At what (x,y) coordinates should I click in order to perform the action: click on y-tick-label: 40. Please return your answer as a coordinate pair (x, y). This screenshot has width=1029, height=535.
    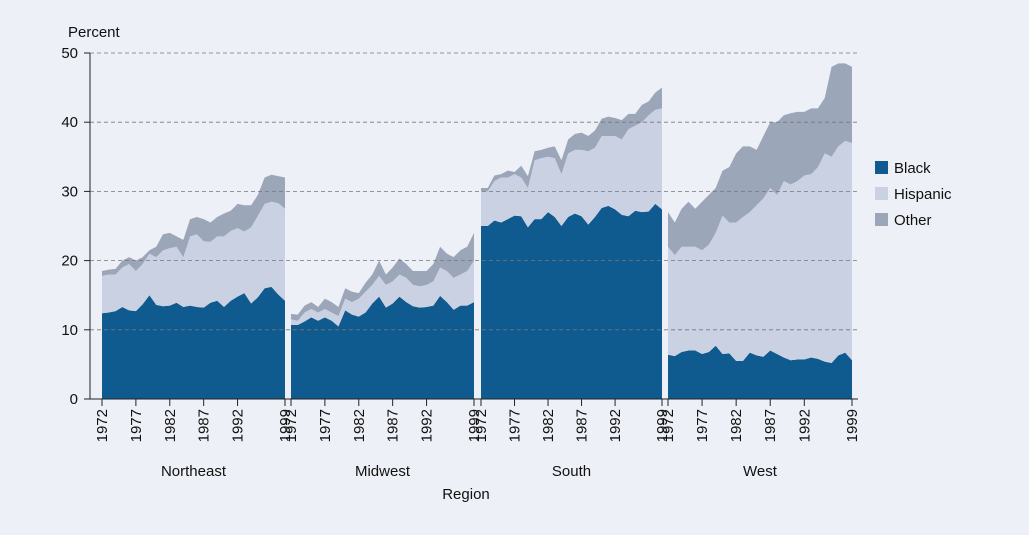
    Looking at the image, I should click on (69, 122).